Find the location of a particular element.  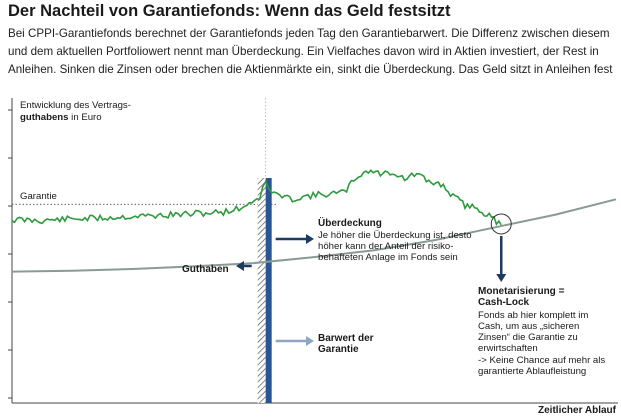

y-axis-label-line1: Entwicklung des Vertrags- is located at coordinates (75, 105).